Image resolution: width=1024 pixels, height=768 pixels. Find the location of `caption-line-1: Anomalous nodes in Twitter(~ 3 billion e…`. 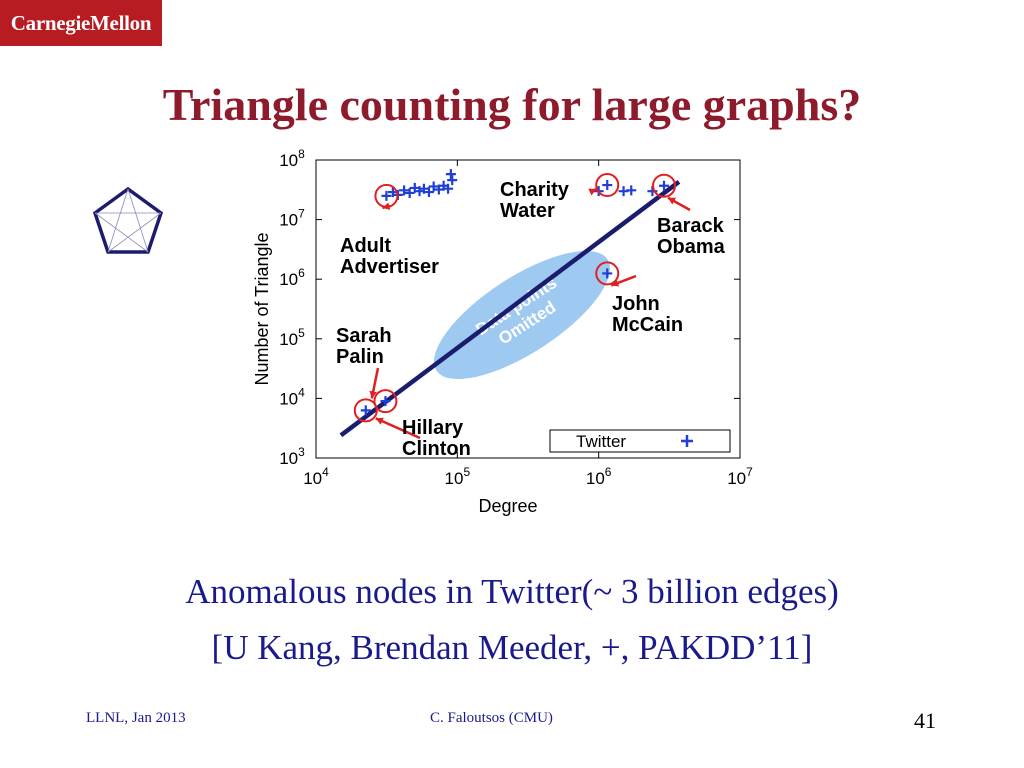

caption-line-1: Anomalous nodes in Twitter(~ 3 billion e… is located at coordinates (512, 591).